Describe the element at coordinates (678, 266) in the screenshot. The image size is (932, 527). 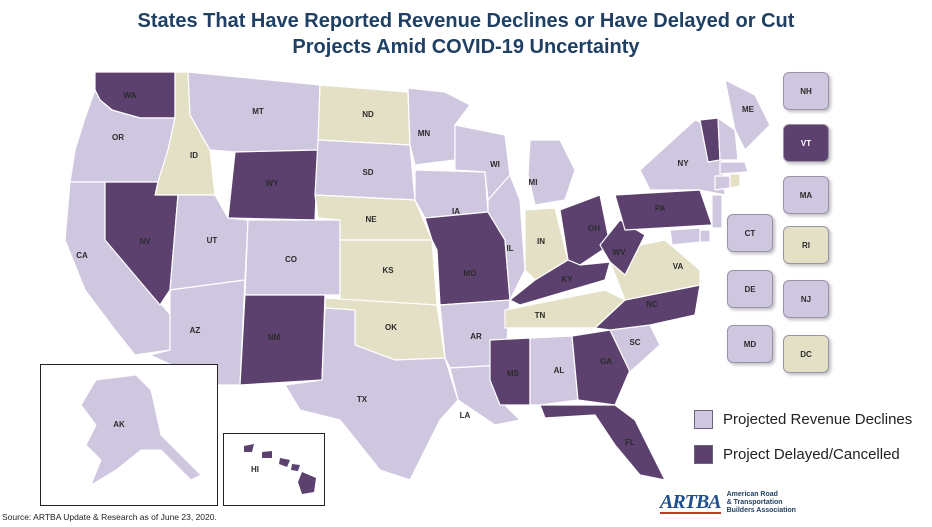
I see `state-label-va: VA` at that location.